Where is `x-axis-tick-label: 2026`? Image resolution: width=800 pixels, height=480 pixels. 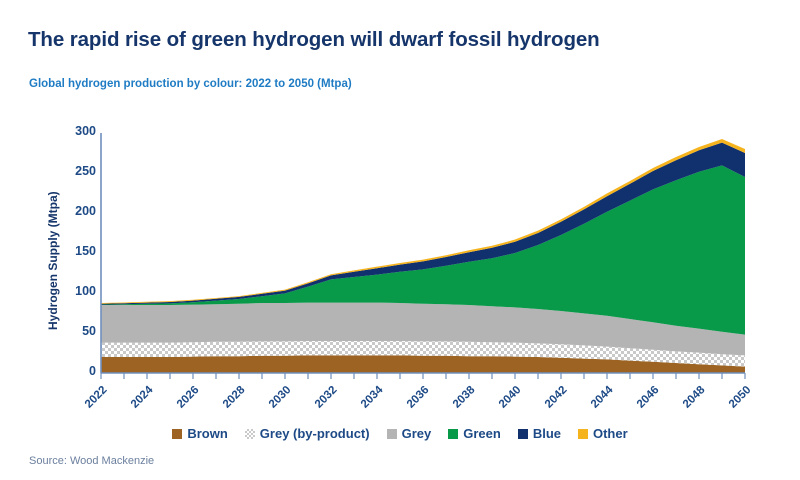
x-axis-tick-label: 2026 is located at coordinates (188, 397).